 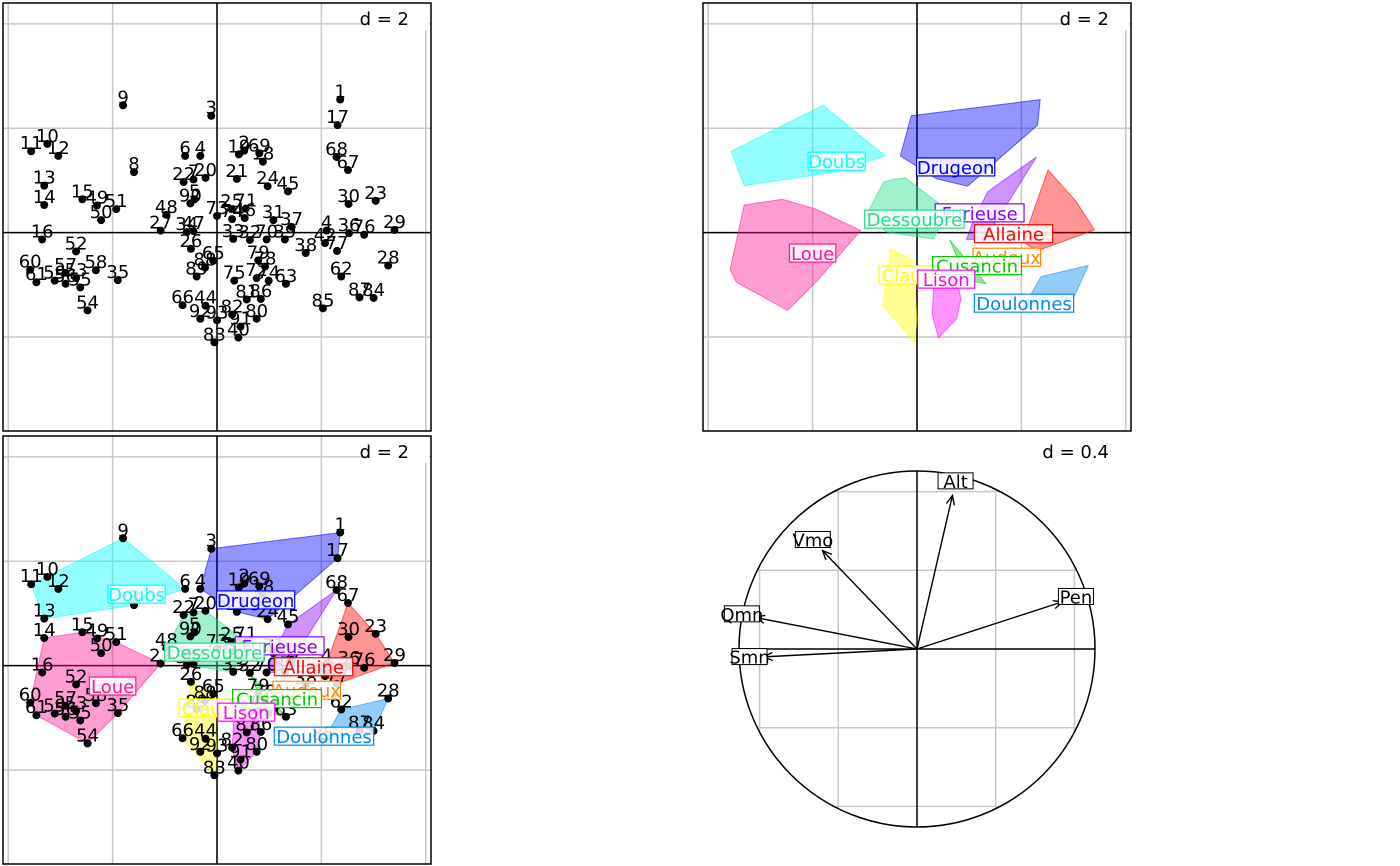 I want to click on point-label-70: 70, so click(x=266, y=231).